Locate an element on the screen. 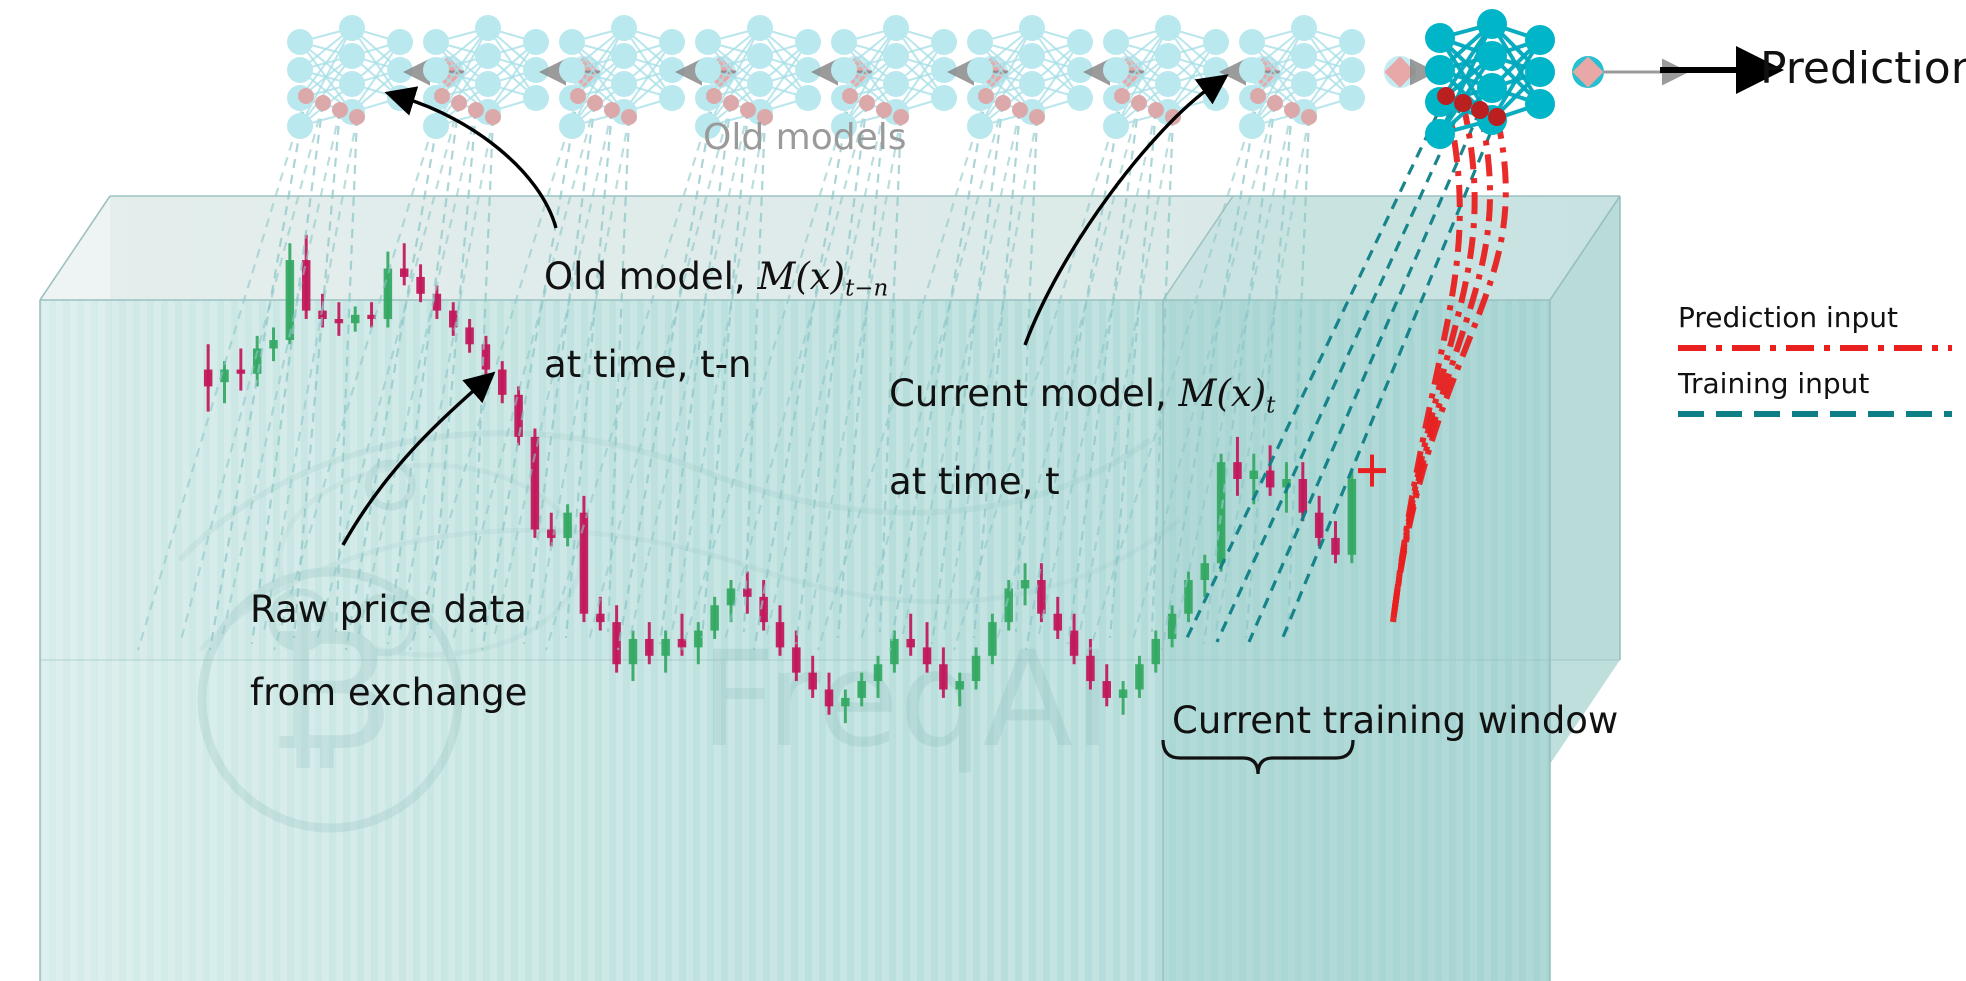  current-model-text-line1: Current model, is located at coordinates (1034, 394).